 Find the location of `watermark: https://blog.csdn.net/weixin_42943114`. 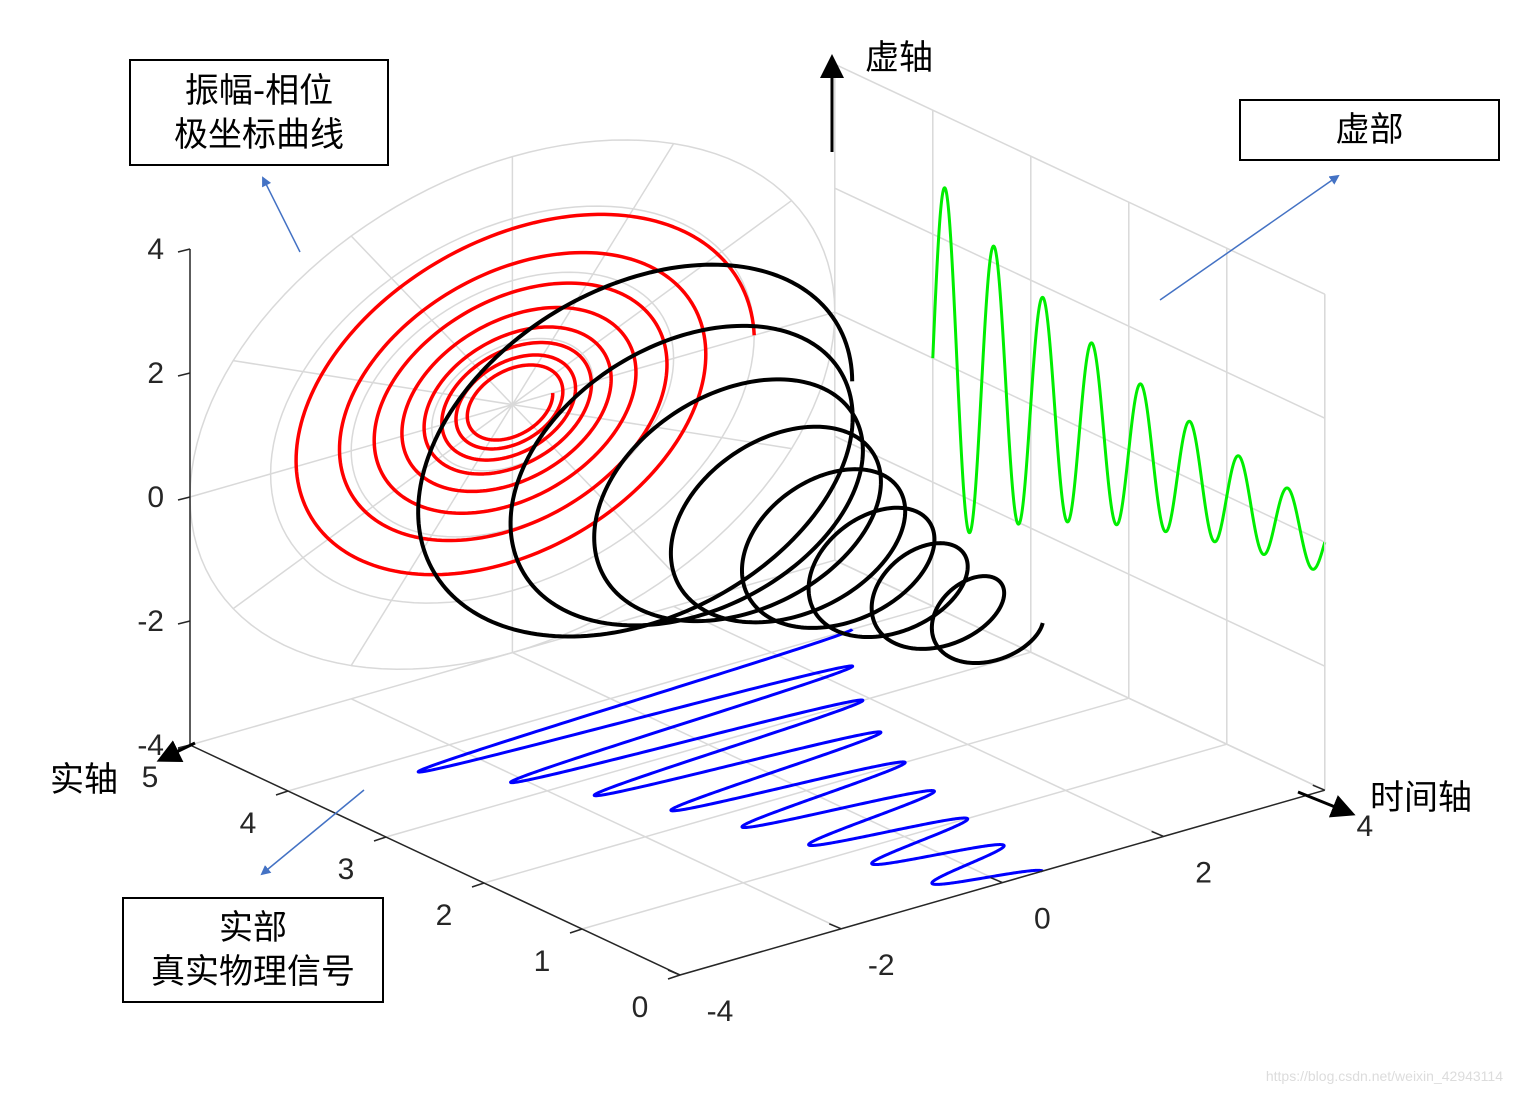

watermark: https://blog.csdn.net/weixin_42943114 is located at coordinates (1384, 1076).